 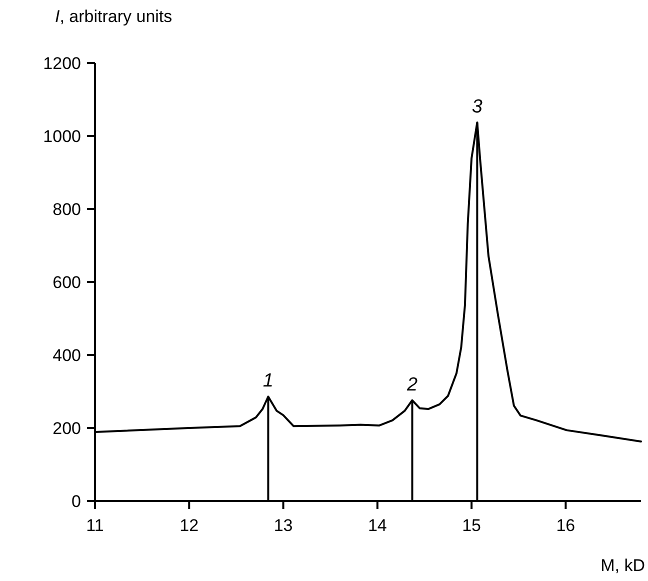 What do you see at coordinates (412, 385) in the screenshot?
I see `annotation: 2` at bounding box center [412, 385].